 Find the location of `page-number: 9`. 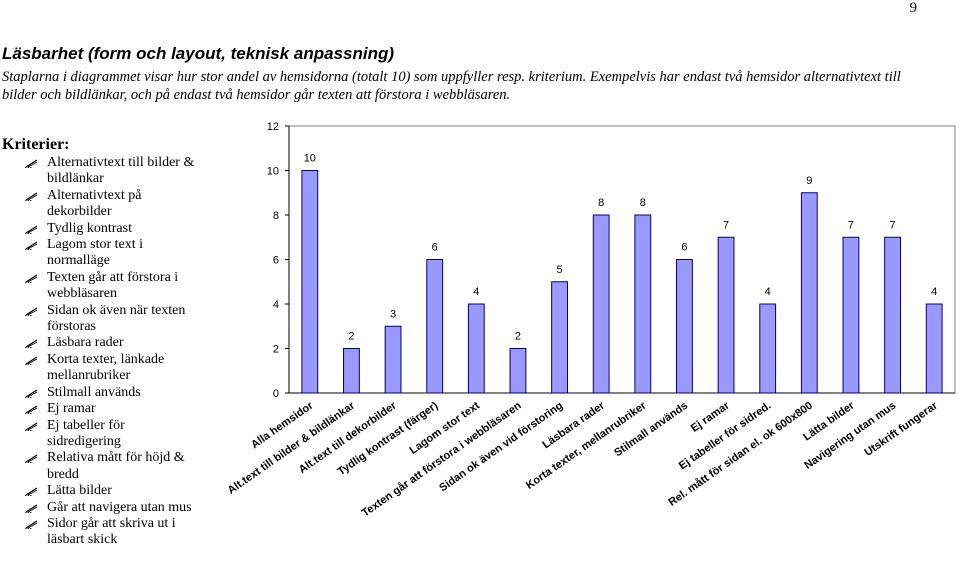

page-number: 9 is located at coordinates (913, 8).